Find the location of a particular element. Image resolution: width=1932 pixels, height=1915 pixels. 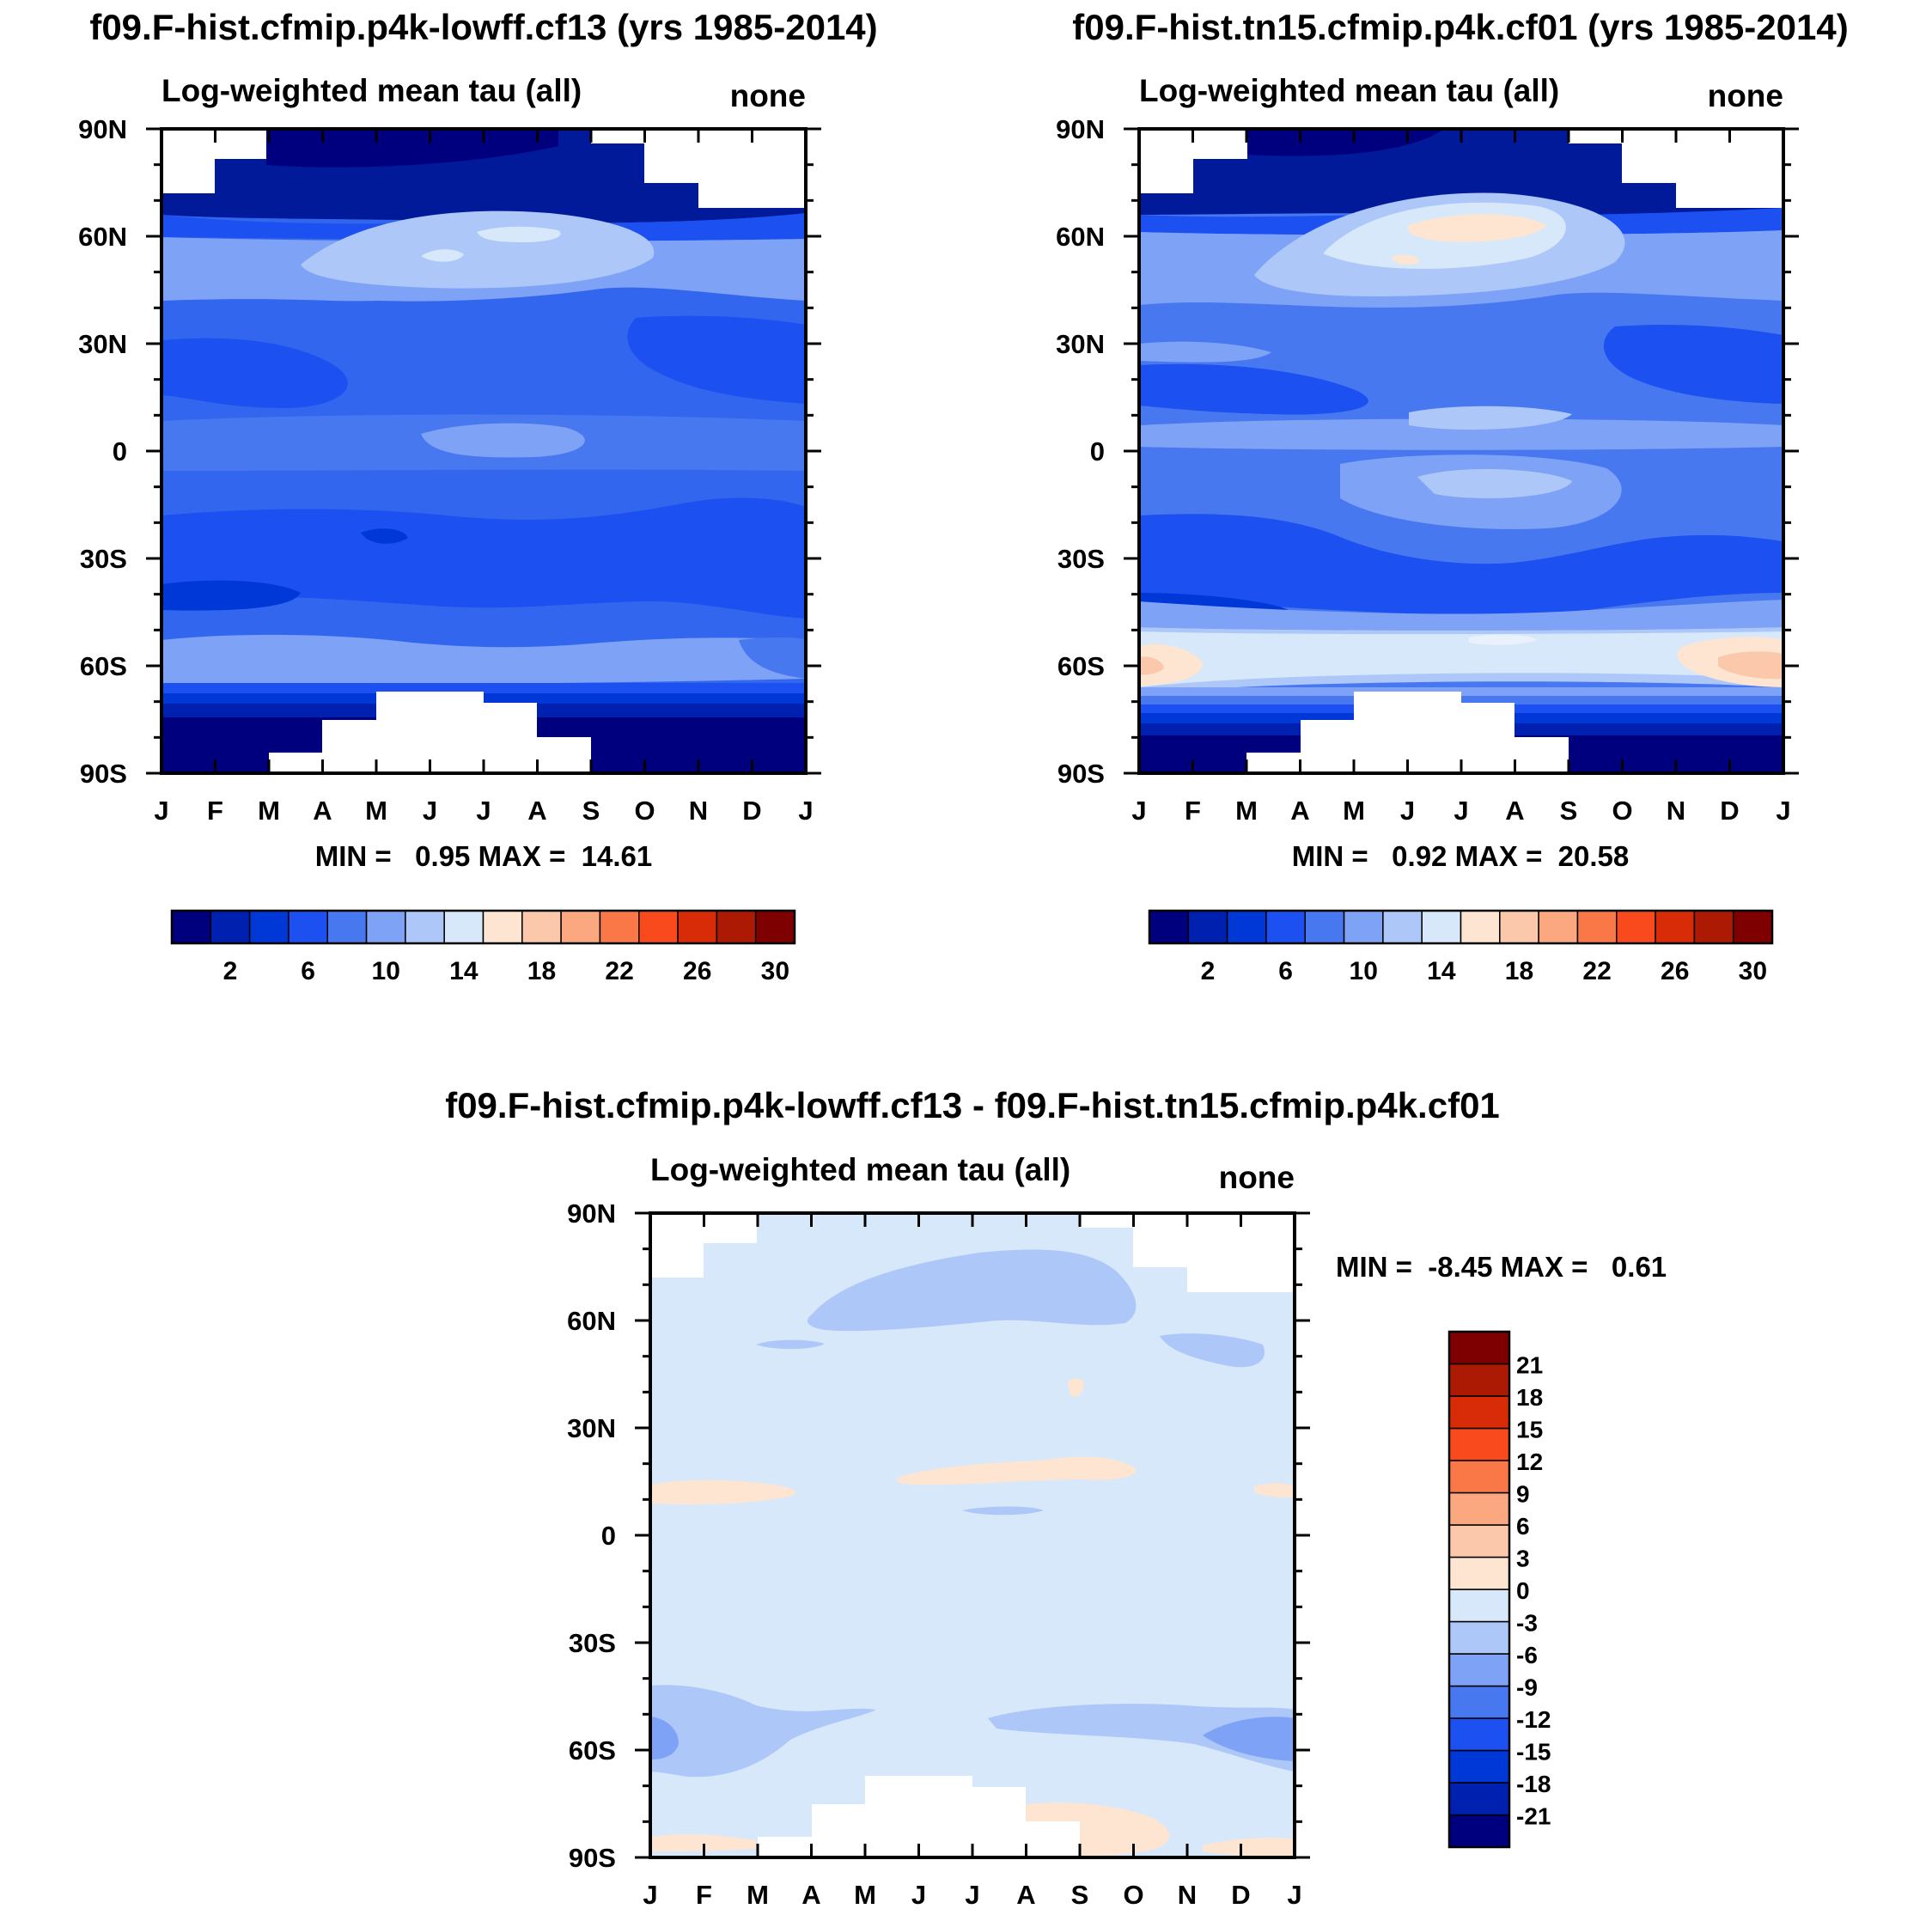

colorbar-label: -21 is located at coordinates (1533, 1816).